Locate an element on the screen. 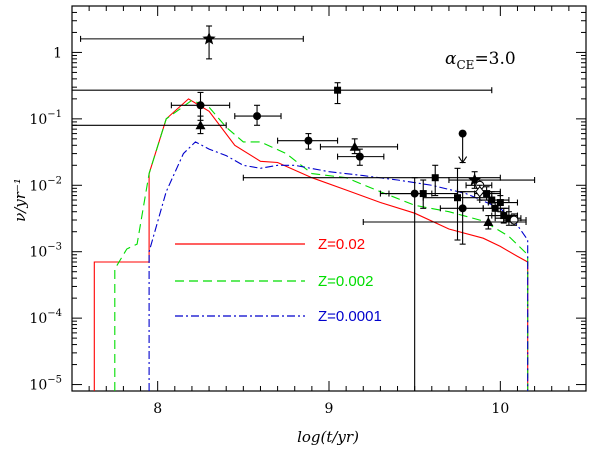 The image size is (600, 451). diamond-marker is located at coordinates (480, 191).